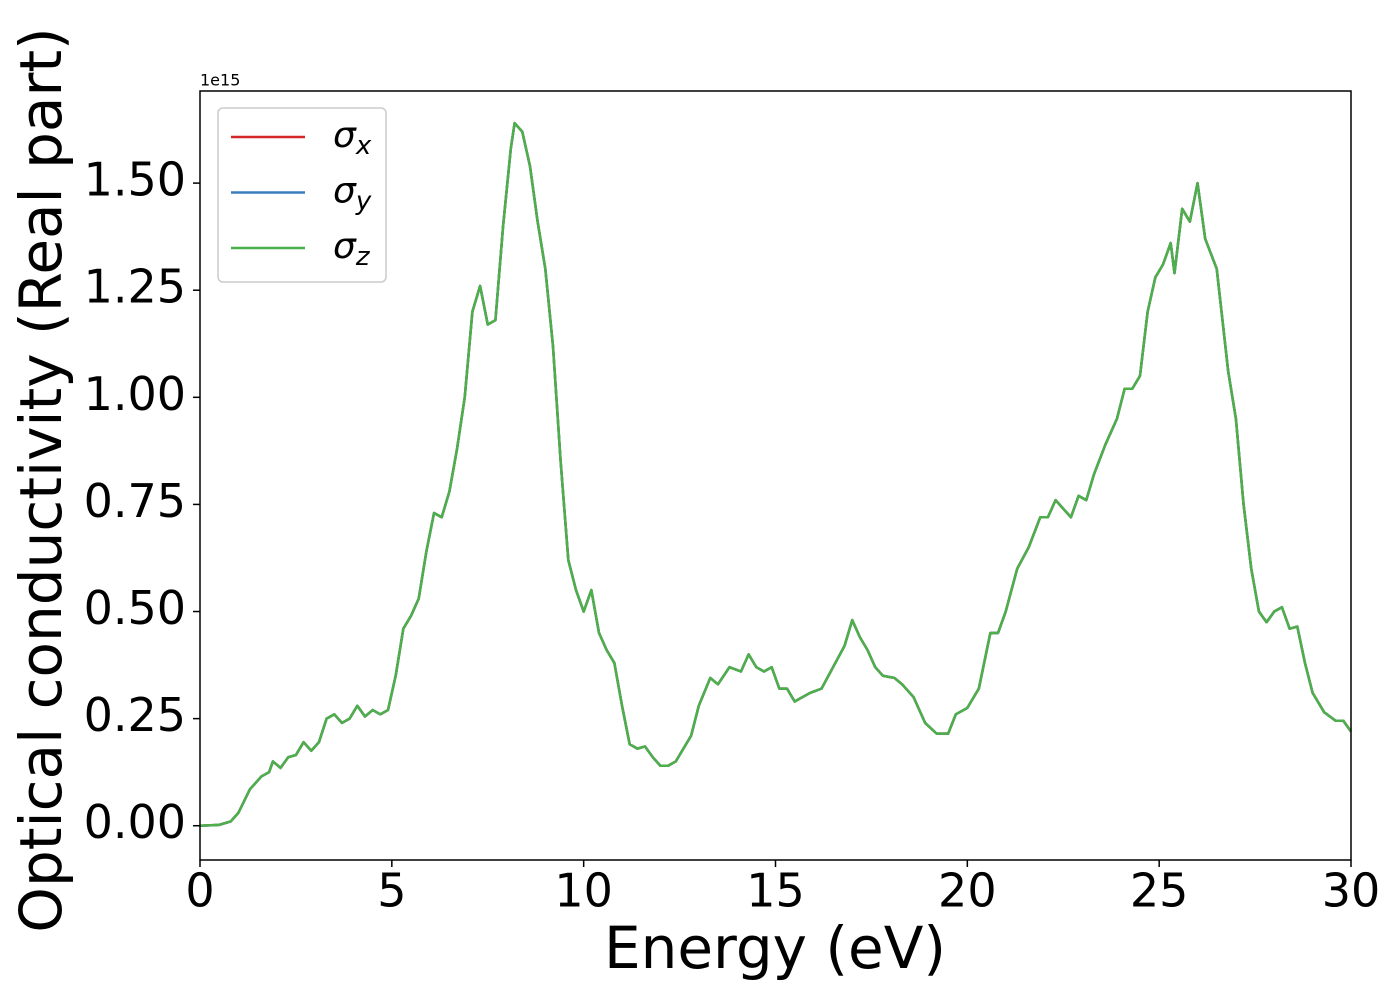  I want to click on y-tick-label: 0.00, so click(135, 822).